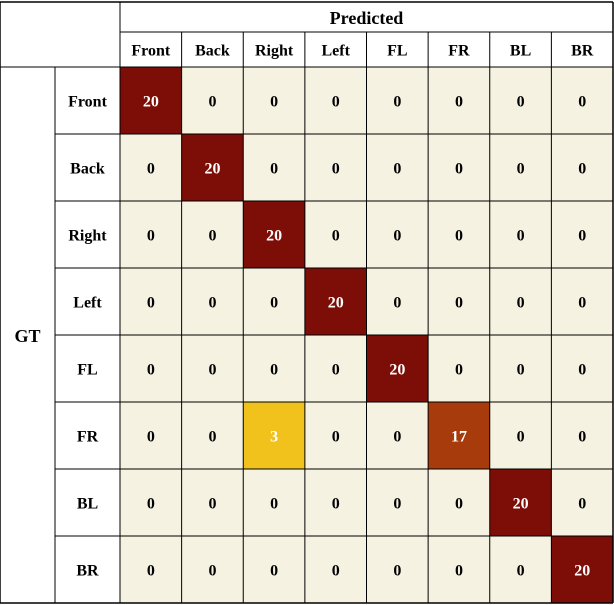 This screenshot has width=614, height=605. What do you see at coordinates (274, 437) in the screenshot?
I see `cell-value-label: 3` at bounding box center [274, 437].